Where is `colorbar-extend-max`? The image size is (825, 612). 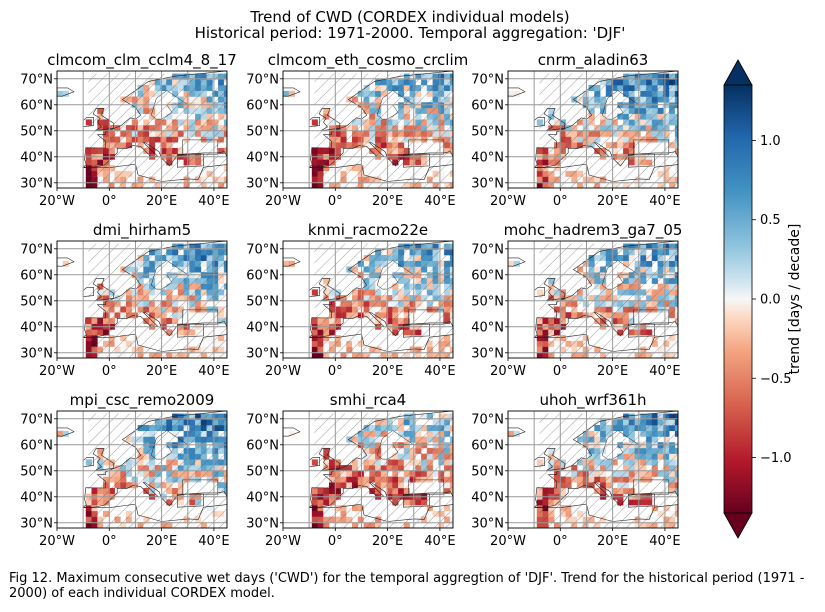
colorbar-extend-max is located at coordinates (738, 72).